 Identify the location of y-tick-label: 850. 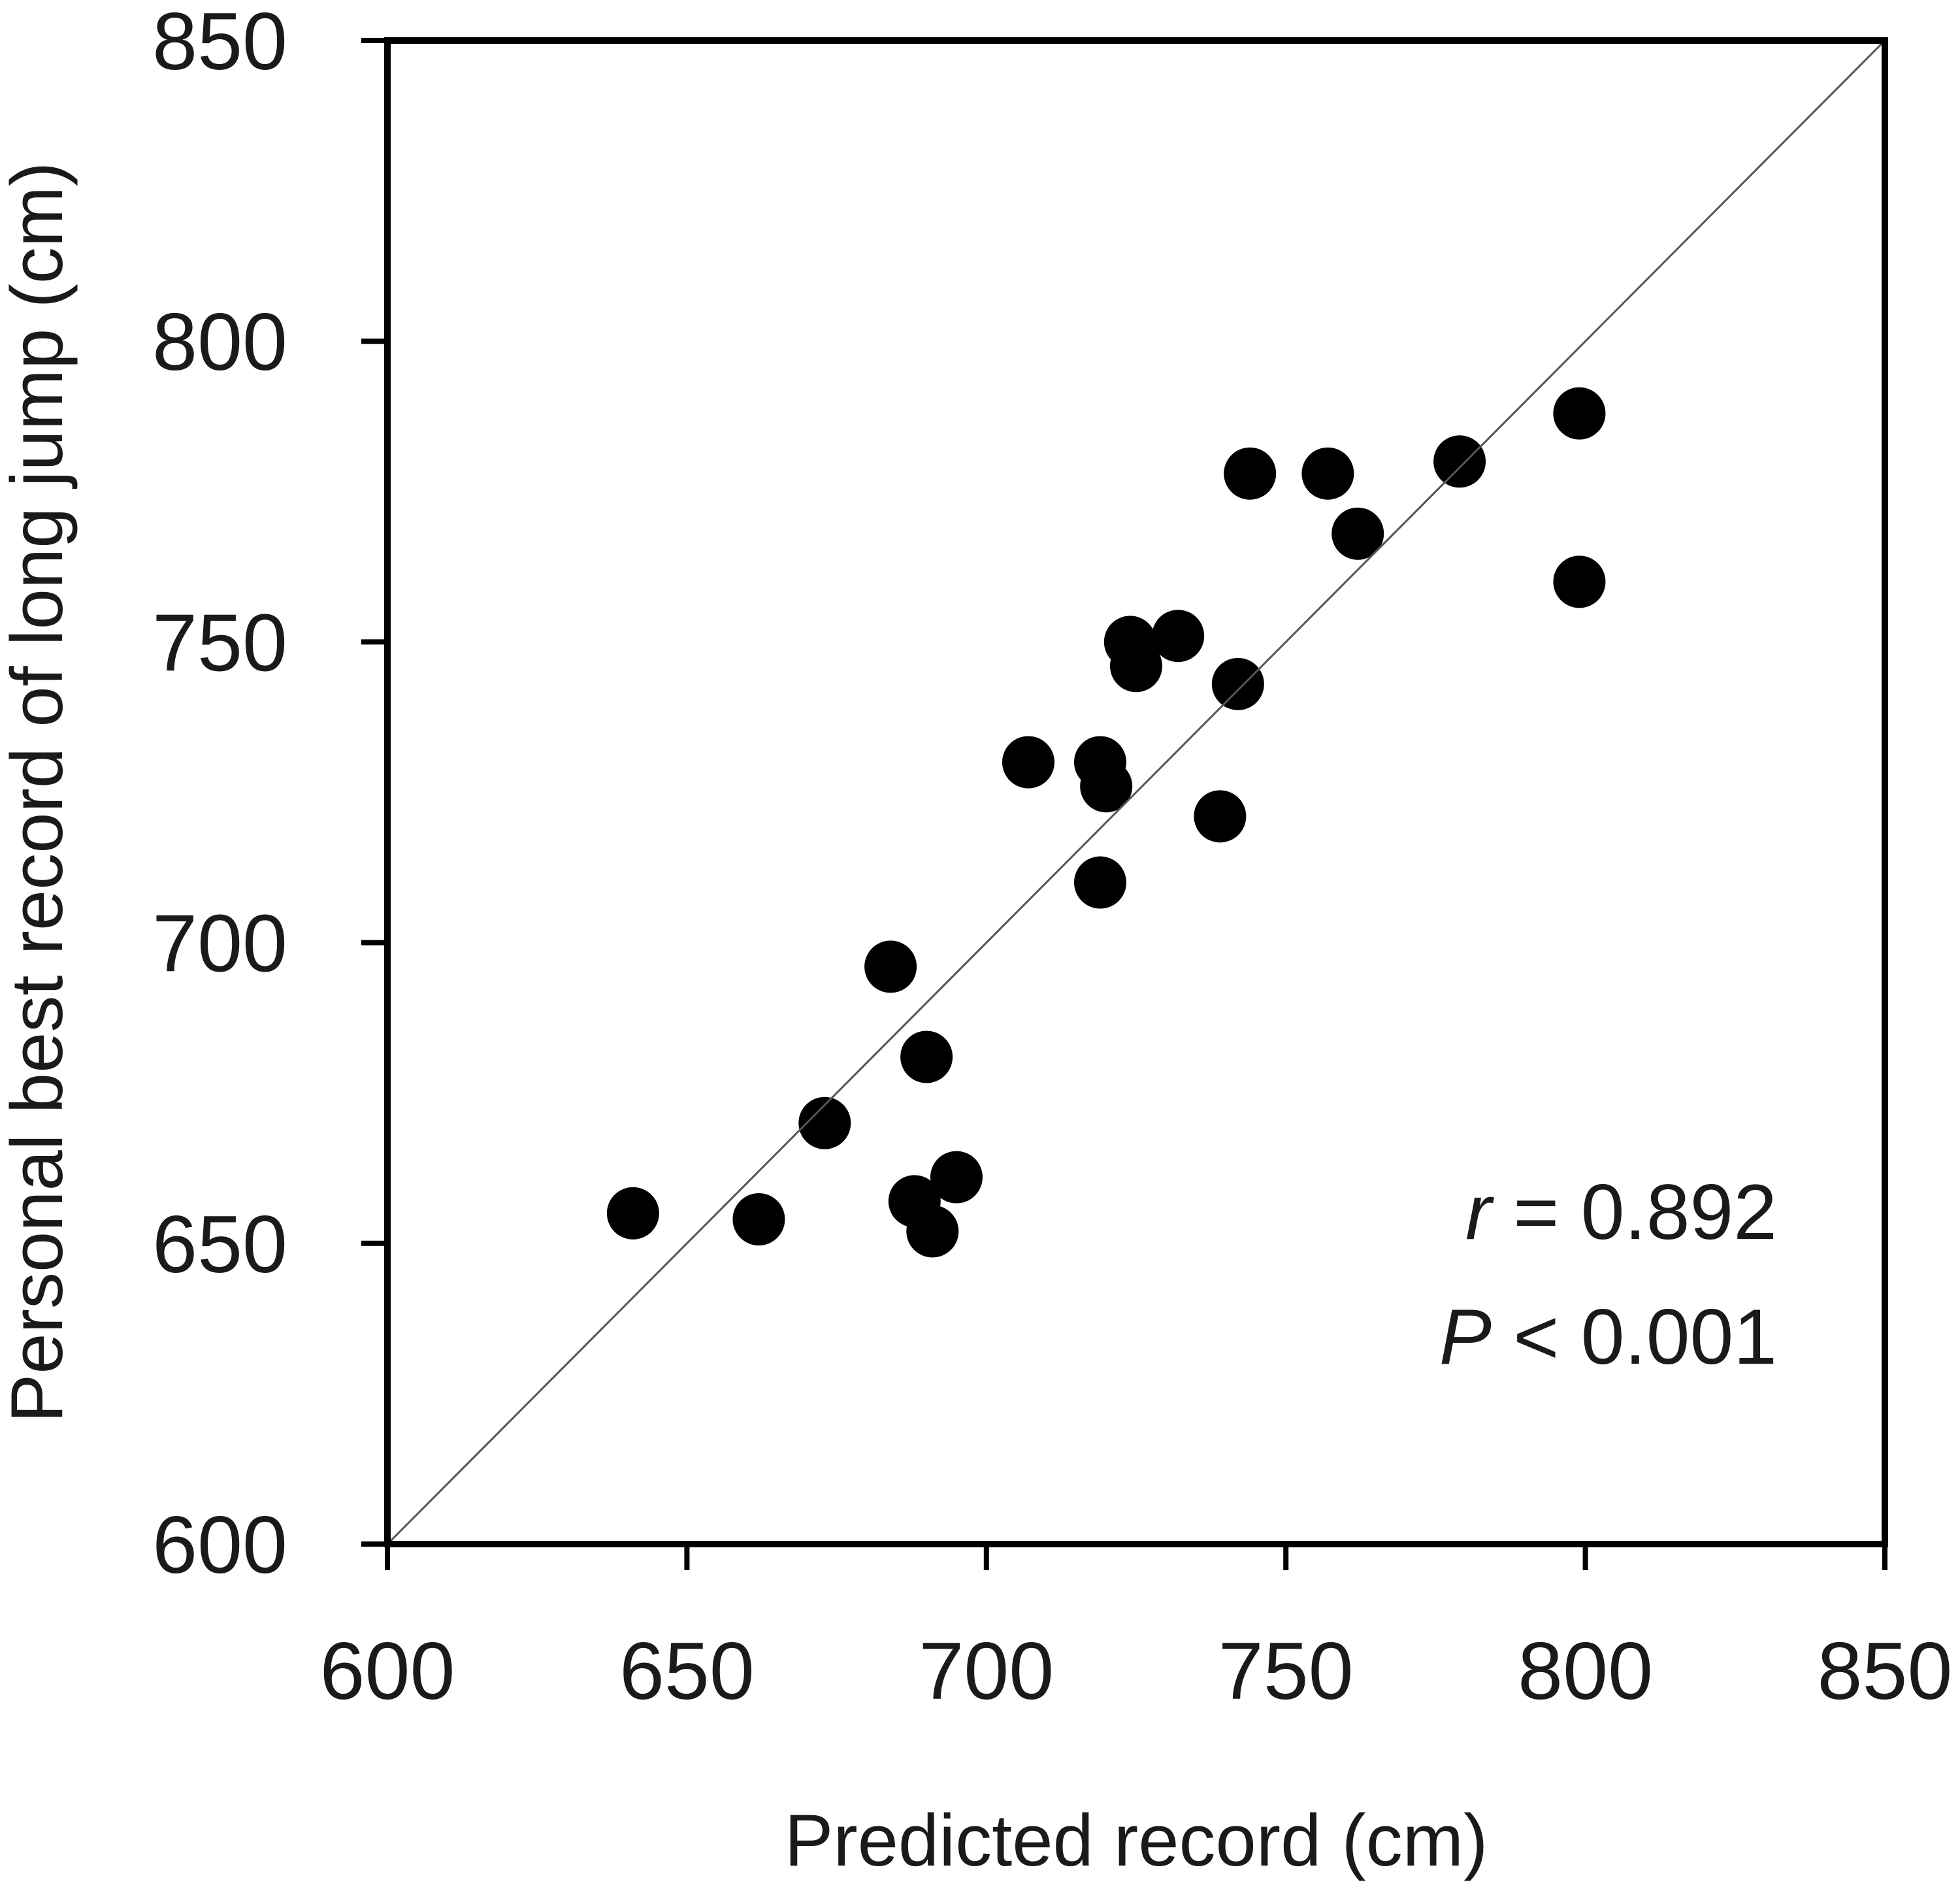
(219, 43).